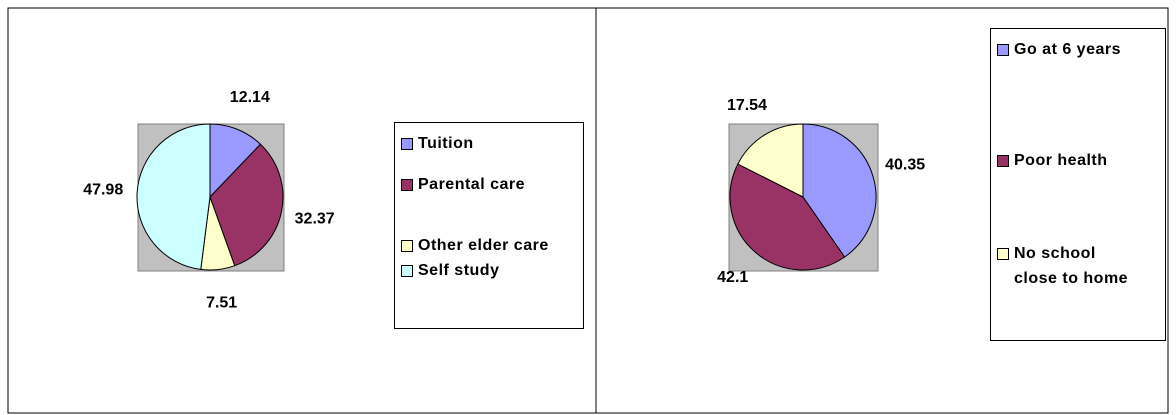 The height and width of the screenshot is (415, 1176). What do you see at coordinates (747, 105) in the screenshot?
I see `data-label: 17.54` at bounding box center [747, 105].